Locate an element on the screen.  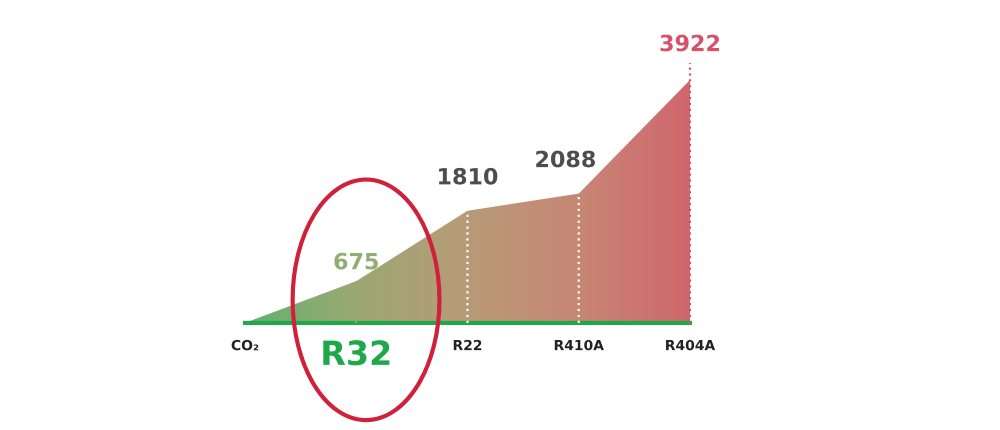
x-tick-label: CO₂ is located at coordinates (245, 345).